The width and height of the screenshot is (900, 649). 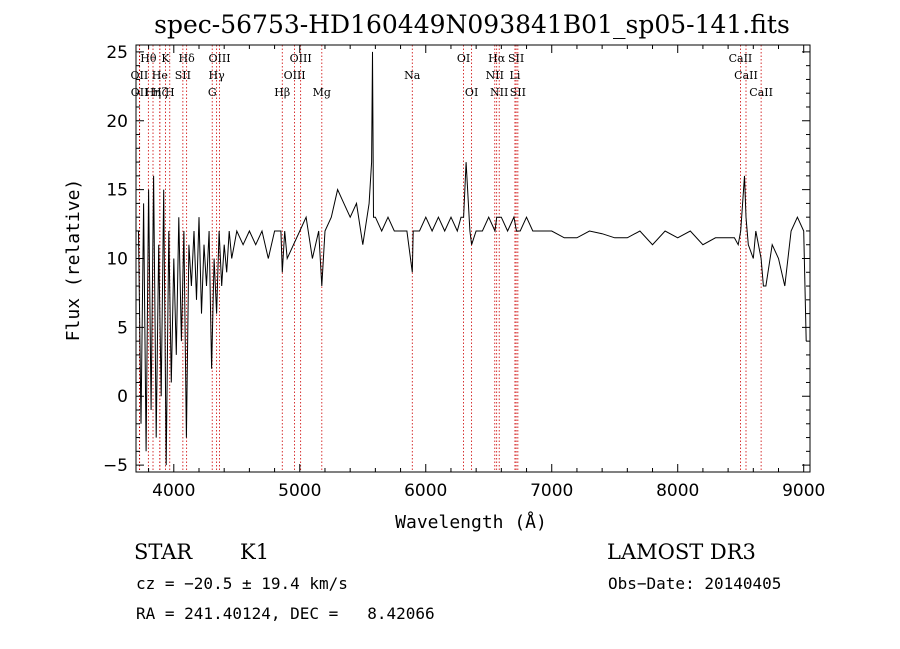 I want to click on x-tick-label-5: 9000, so click(x=803, y=491).